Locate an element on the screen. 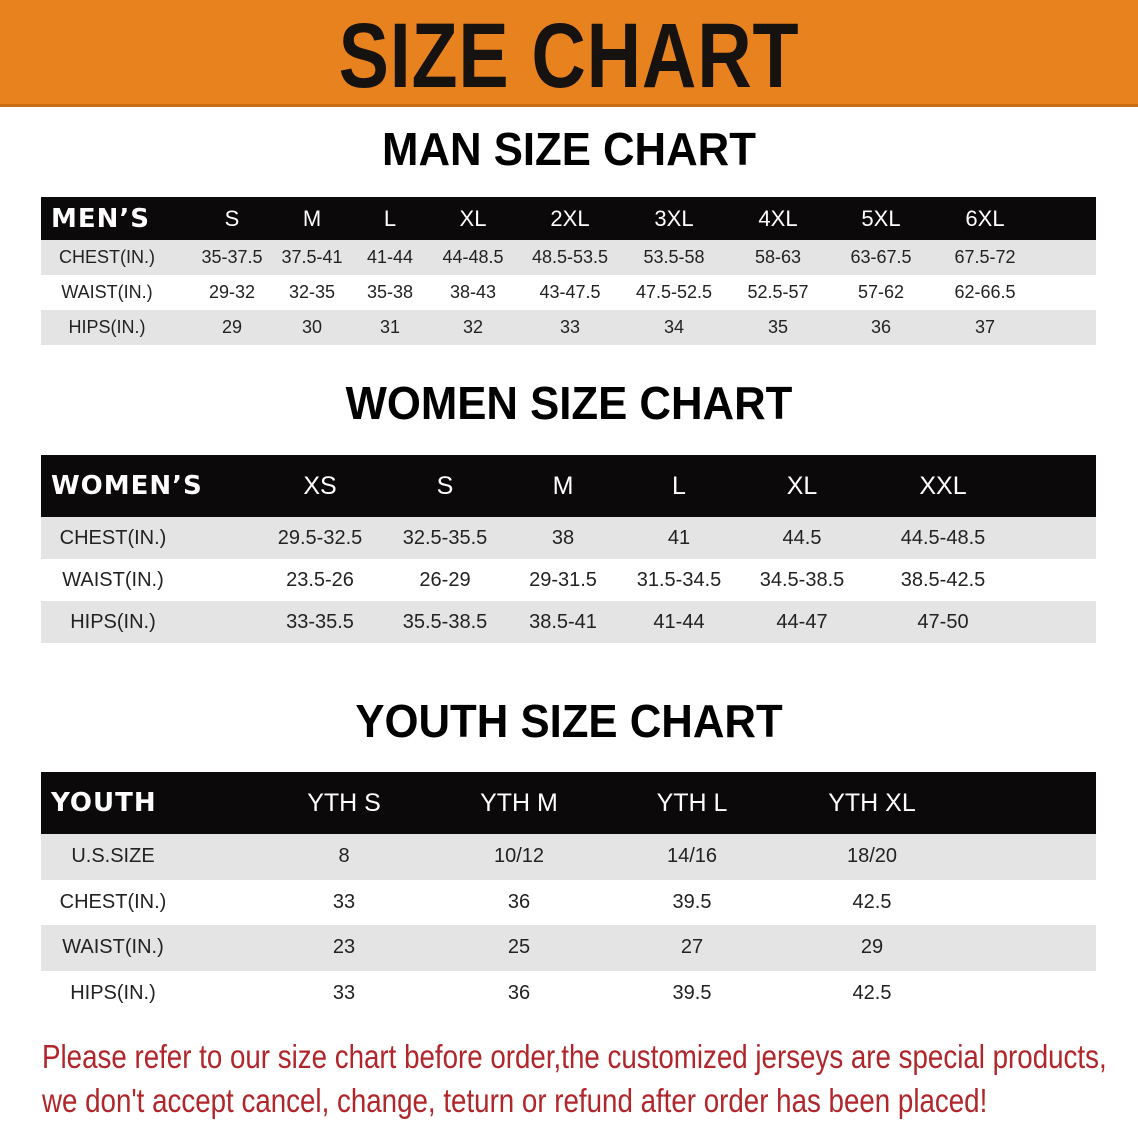 This screenshot has height=1132, width=1138. table-cell: 31.5-34.5 is located at coordinates (679, 579).